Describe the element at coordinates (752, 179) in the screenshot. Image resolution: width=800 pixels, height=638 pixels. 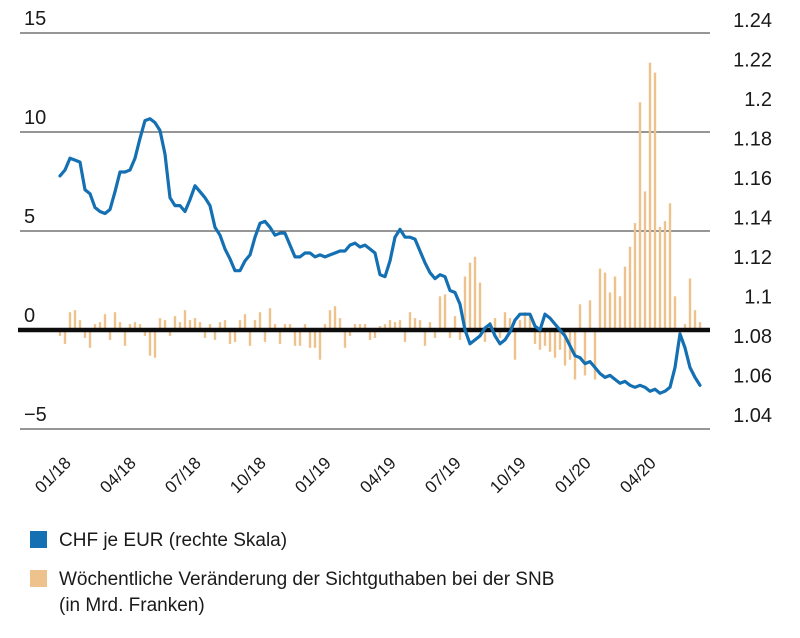
I see `right-axis-tick-label: 1.16` at that location.